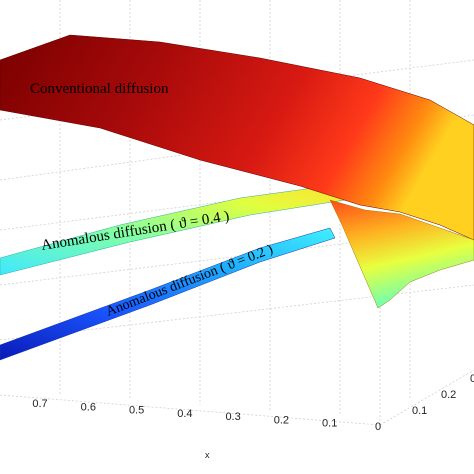  What do you see at coordinates (378, 427) in the screenshot?
I see `x-tick-label: 0` at bounding box center [378, 427].